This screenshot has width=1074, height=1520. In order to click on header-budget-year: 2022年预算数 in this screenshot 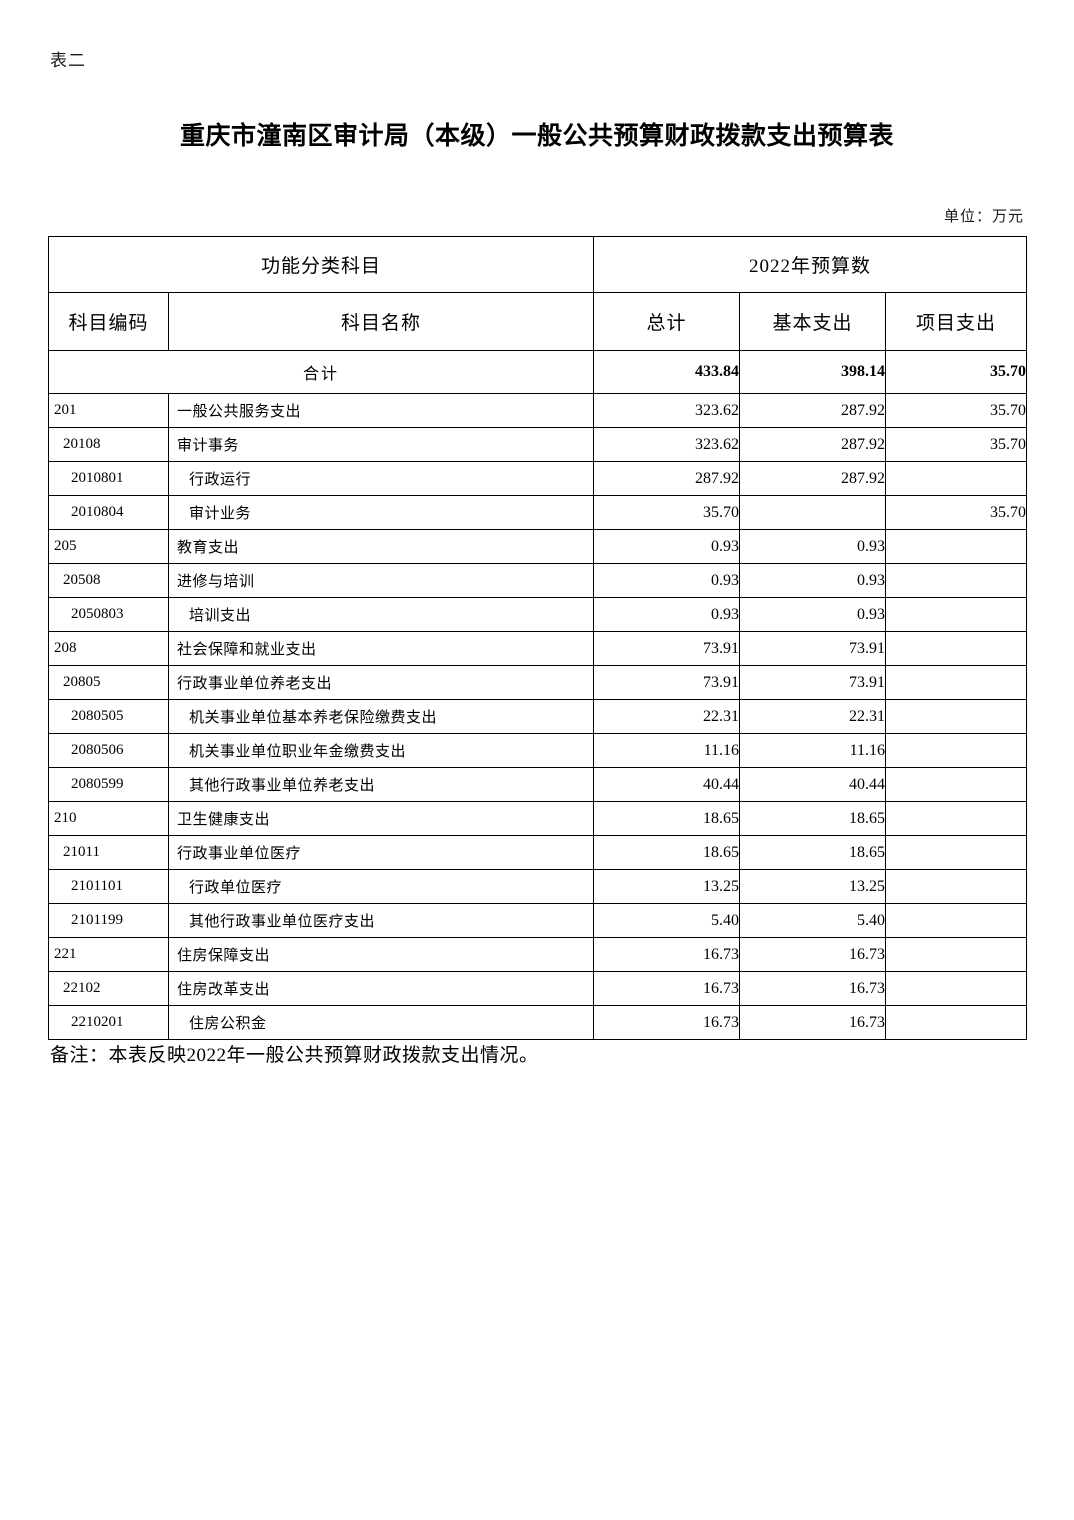, I will do `click(810, 264)`.